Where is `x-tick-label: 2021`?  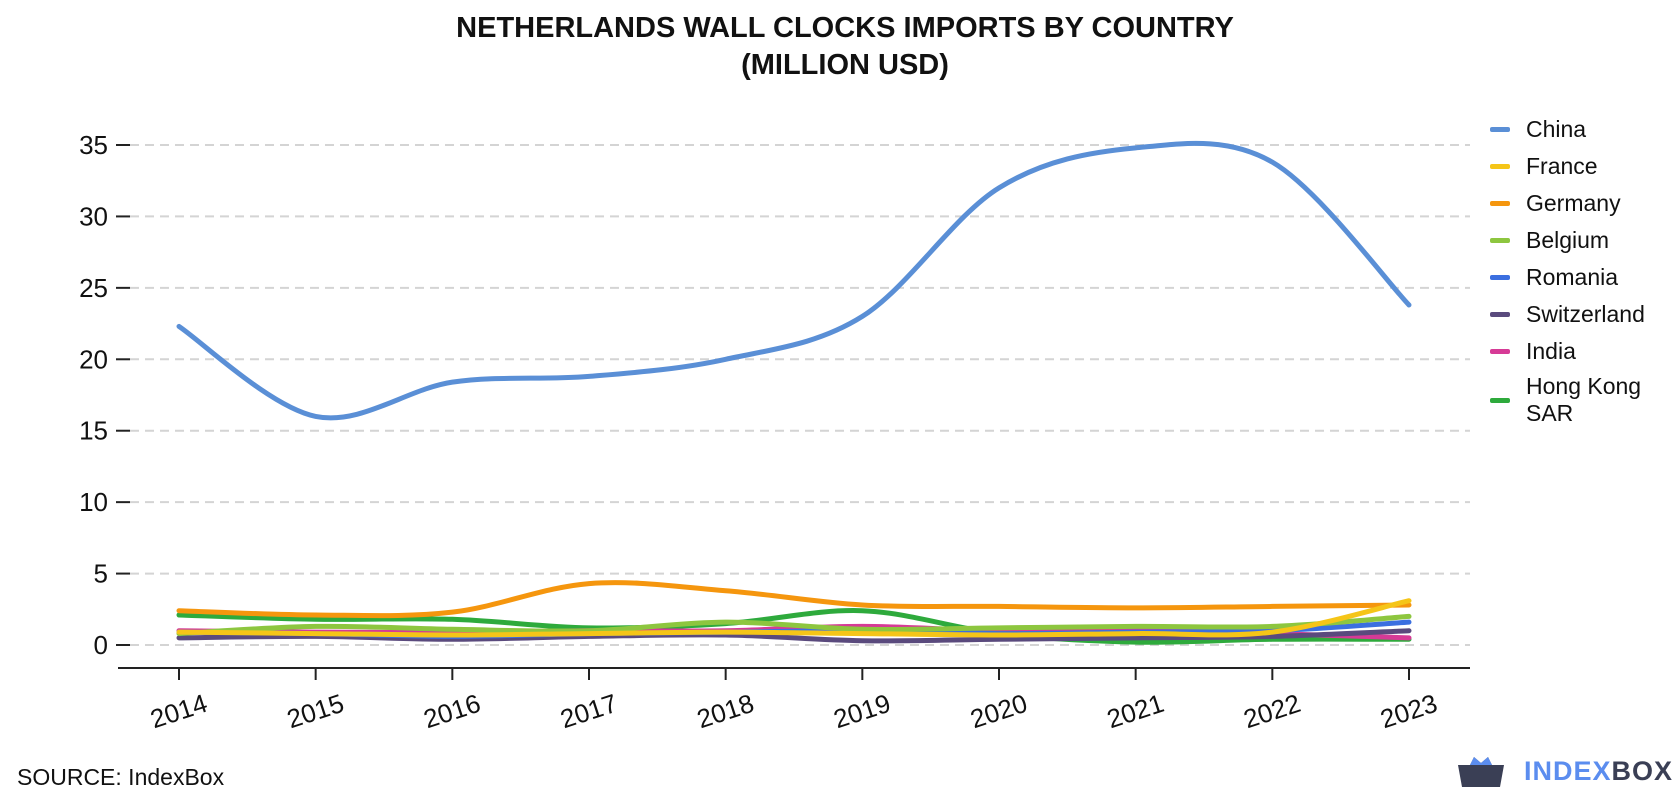
x-tick-label: 2021 is located at coordinates (1135, 711).